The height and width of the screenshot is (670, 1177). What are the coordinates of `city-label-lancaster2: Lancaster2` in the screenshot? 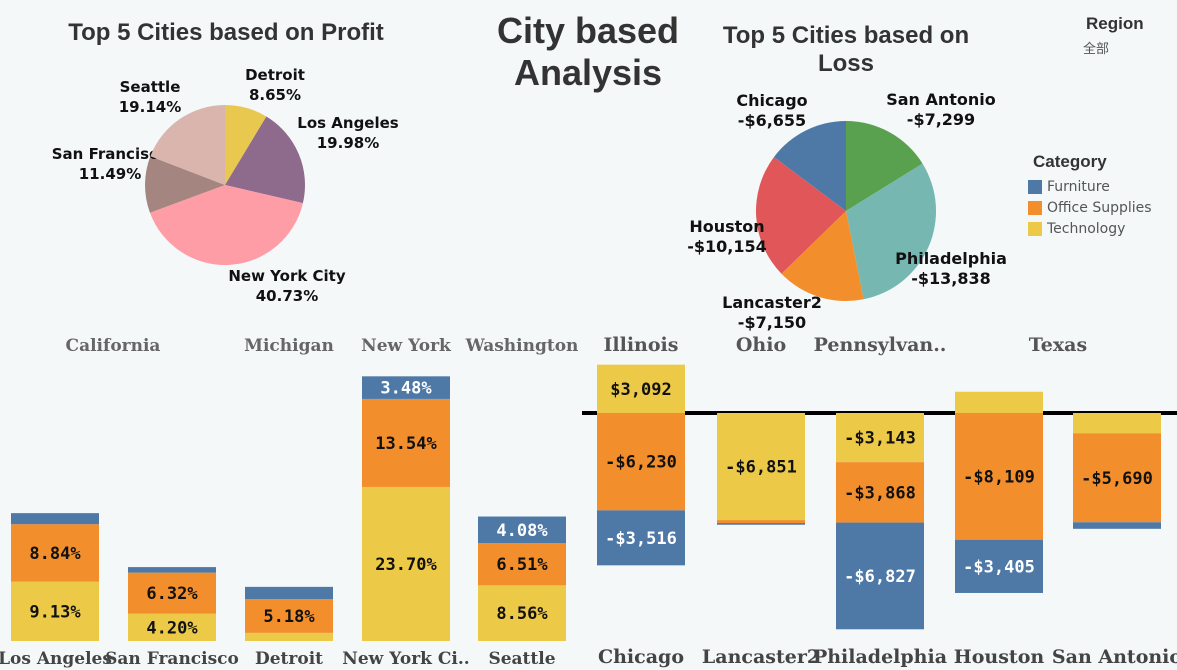 It's located at (761, 657).